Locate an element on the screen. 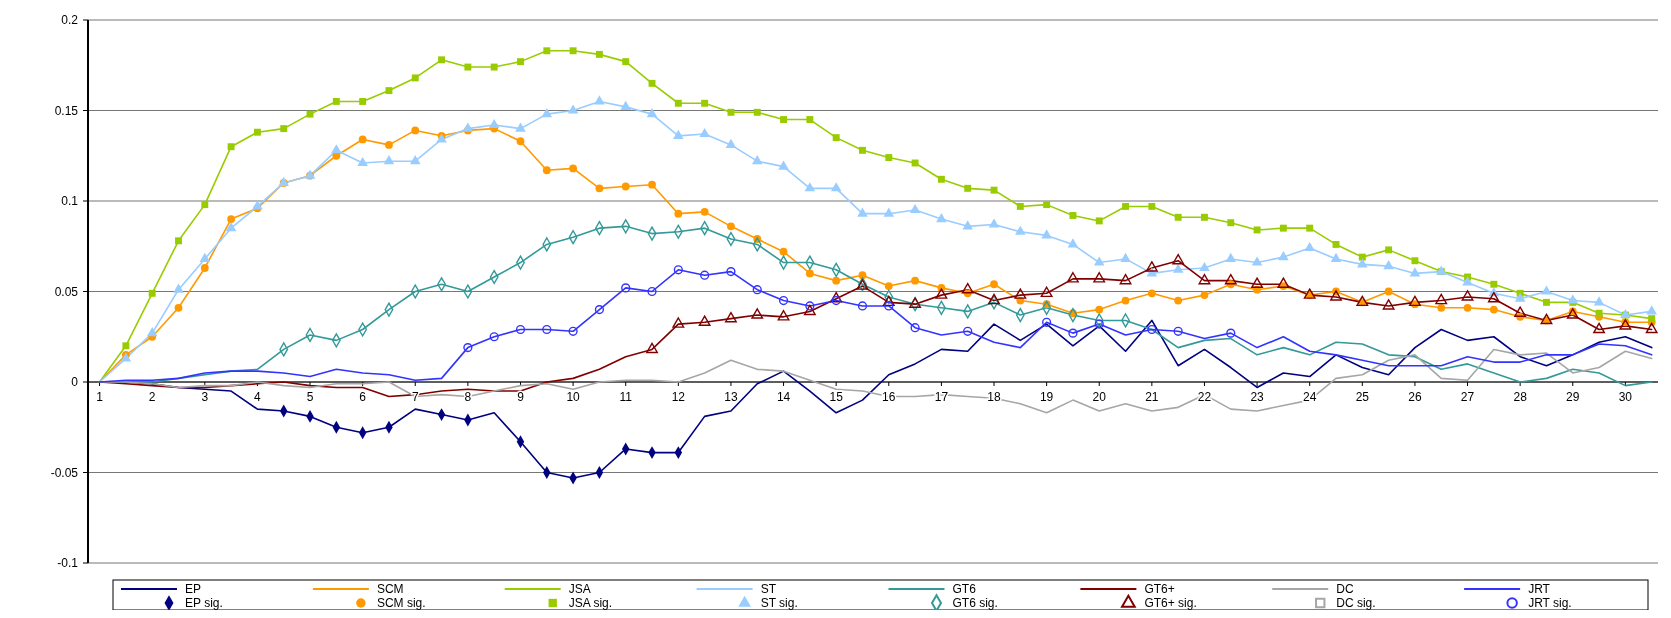 Image resolution: width=1671 pixels, height=618 pixels. x-tick-label: 25 is located at coordinates (1362, 397).